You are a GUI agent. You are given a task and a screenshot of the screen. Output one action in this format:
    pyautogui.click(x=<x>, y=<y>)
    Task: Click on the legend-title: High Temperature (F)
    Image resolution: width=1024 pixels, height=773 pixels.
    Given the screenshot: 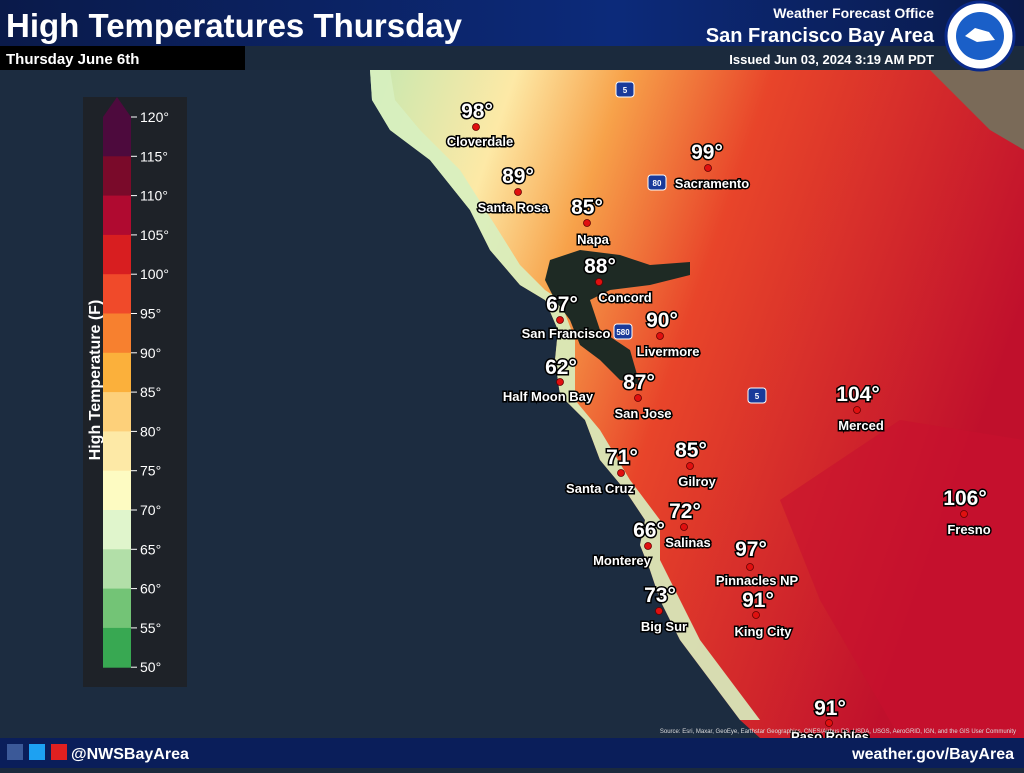 What is the action you would take?
    pyautogui.click(x=95, y=380)
    